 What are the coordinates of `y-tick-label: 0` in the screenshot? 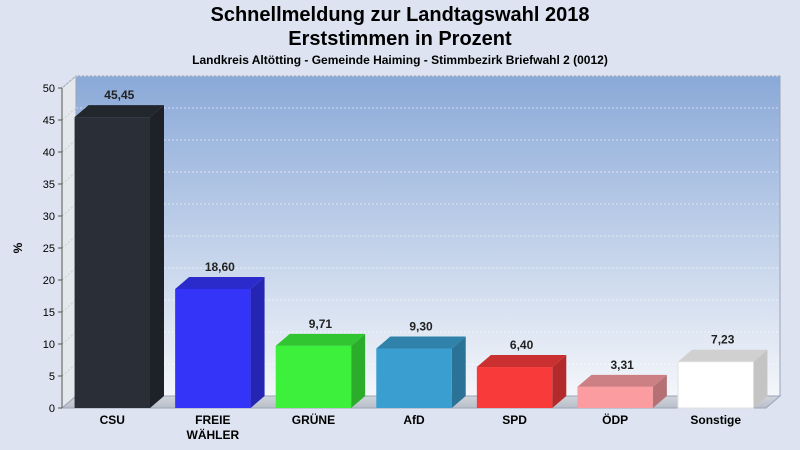 It's located at (52, 409).